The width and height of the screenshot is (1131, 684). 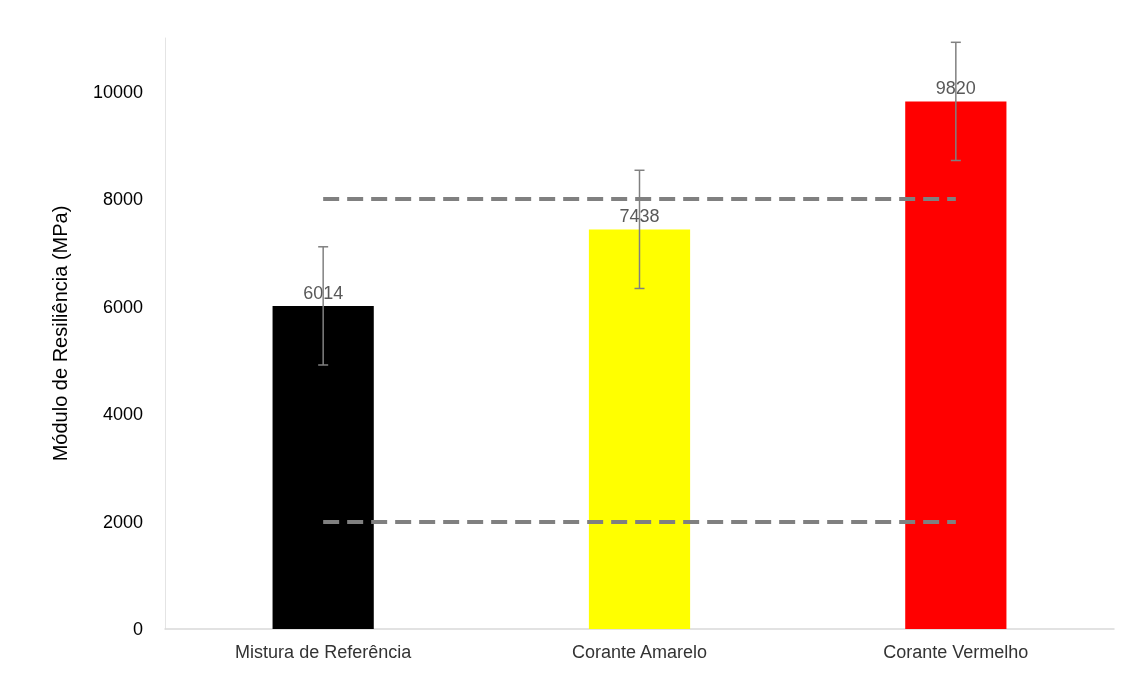 What do you see at coordinates (60, 333) in the screenshot?
I see `y-axis-title: Módulo de Resiliência (MPa)` at bounding box center [60, 333].